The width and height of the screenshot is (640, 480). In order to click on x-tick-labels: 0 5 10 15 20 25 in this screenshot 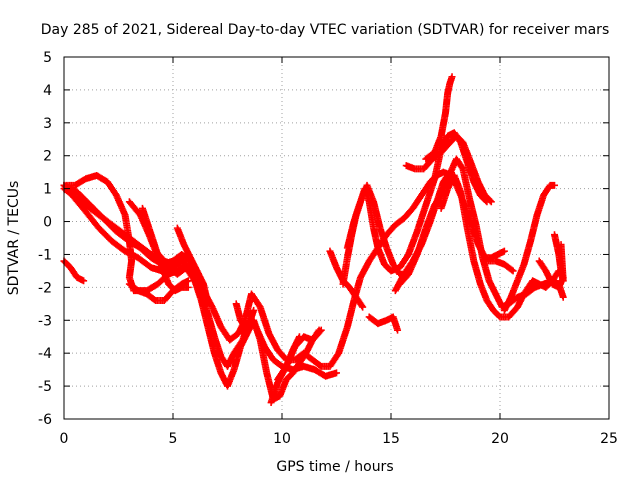, I will do `click(339, 439)`.